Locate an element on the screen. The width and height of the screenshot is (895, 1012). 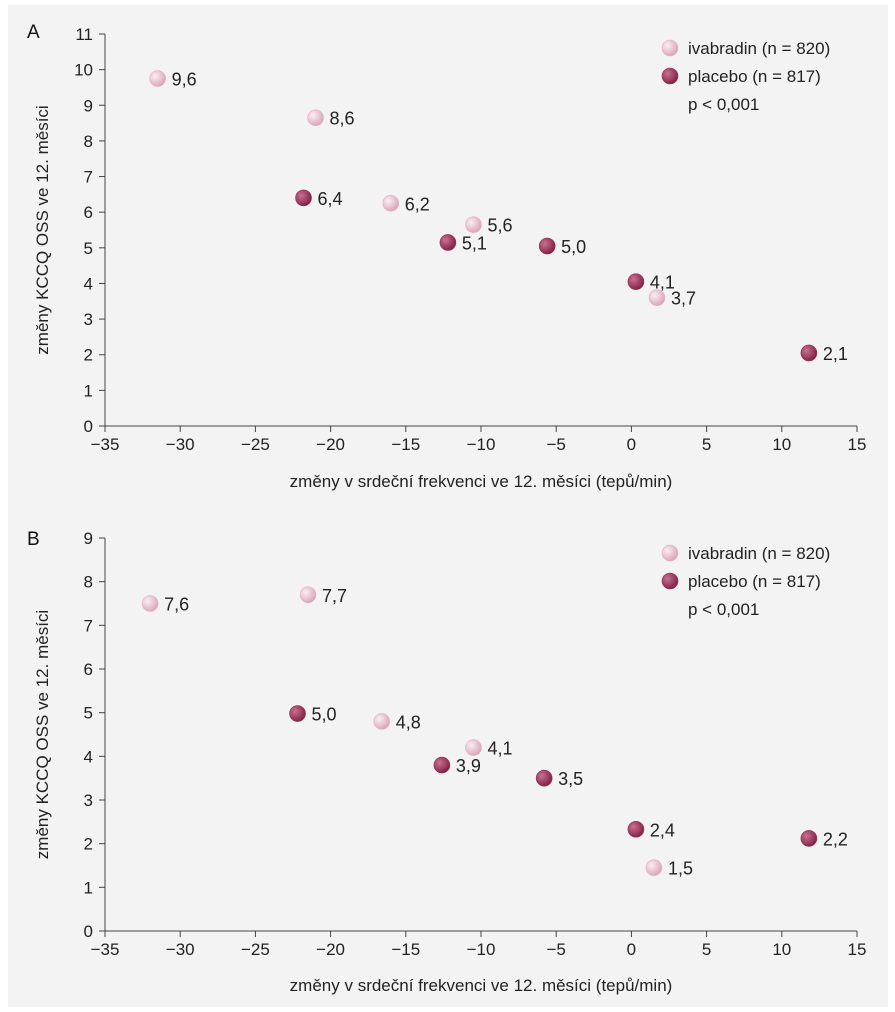
data-label: 7,7 is located at coordinates (334, 596).